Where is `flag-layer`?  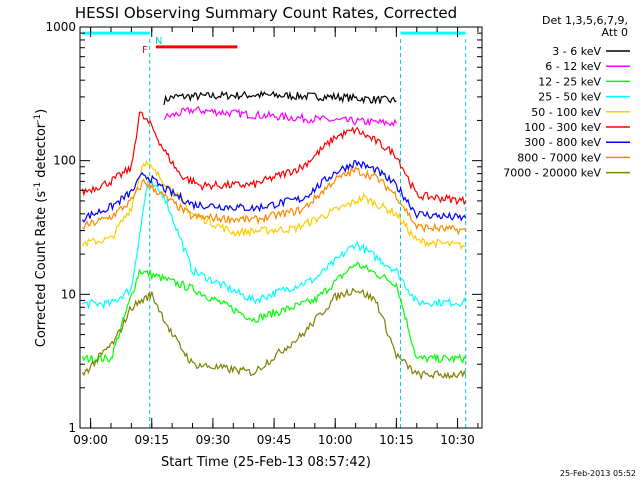
flag-layer is located at coordinates (274, 40).